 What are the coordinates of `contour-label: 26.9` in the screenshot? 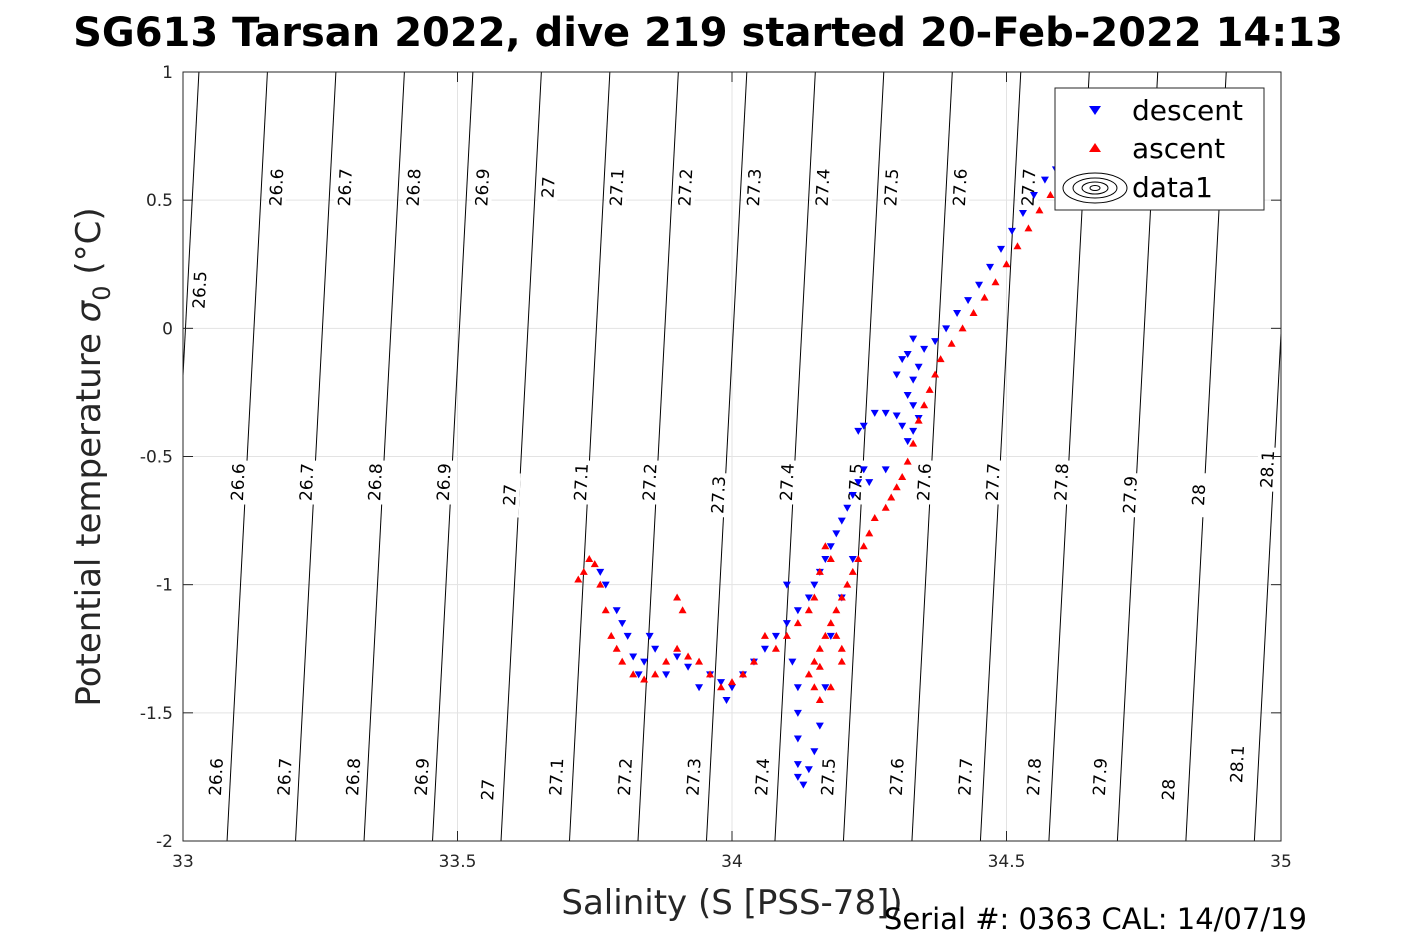 It's located at (445, 482).